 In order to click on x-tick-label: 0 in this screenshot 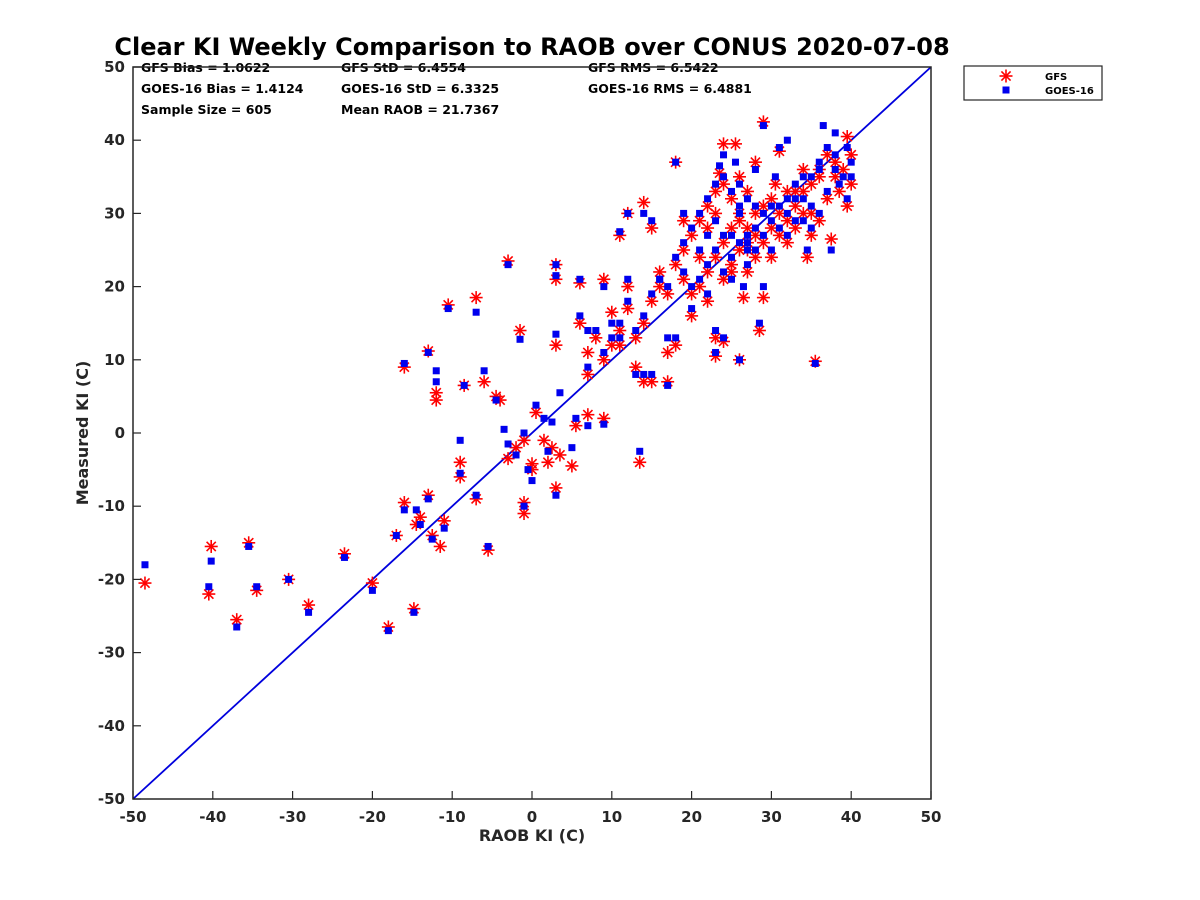, I will do `click(532, 817)`.